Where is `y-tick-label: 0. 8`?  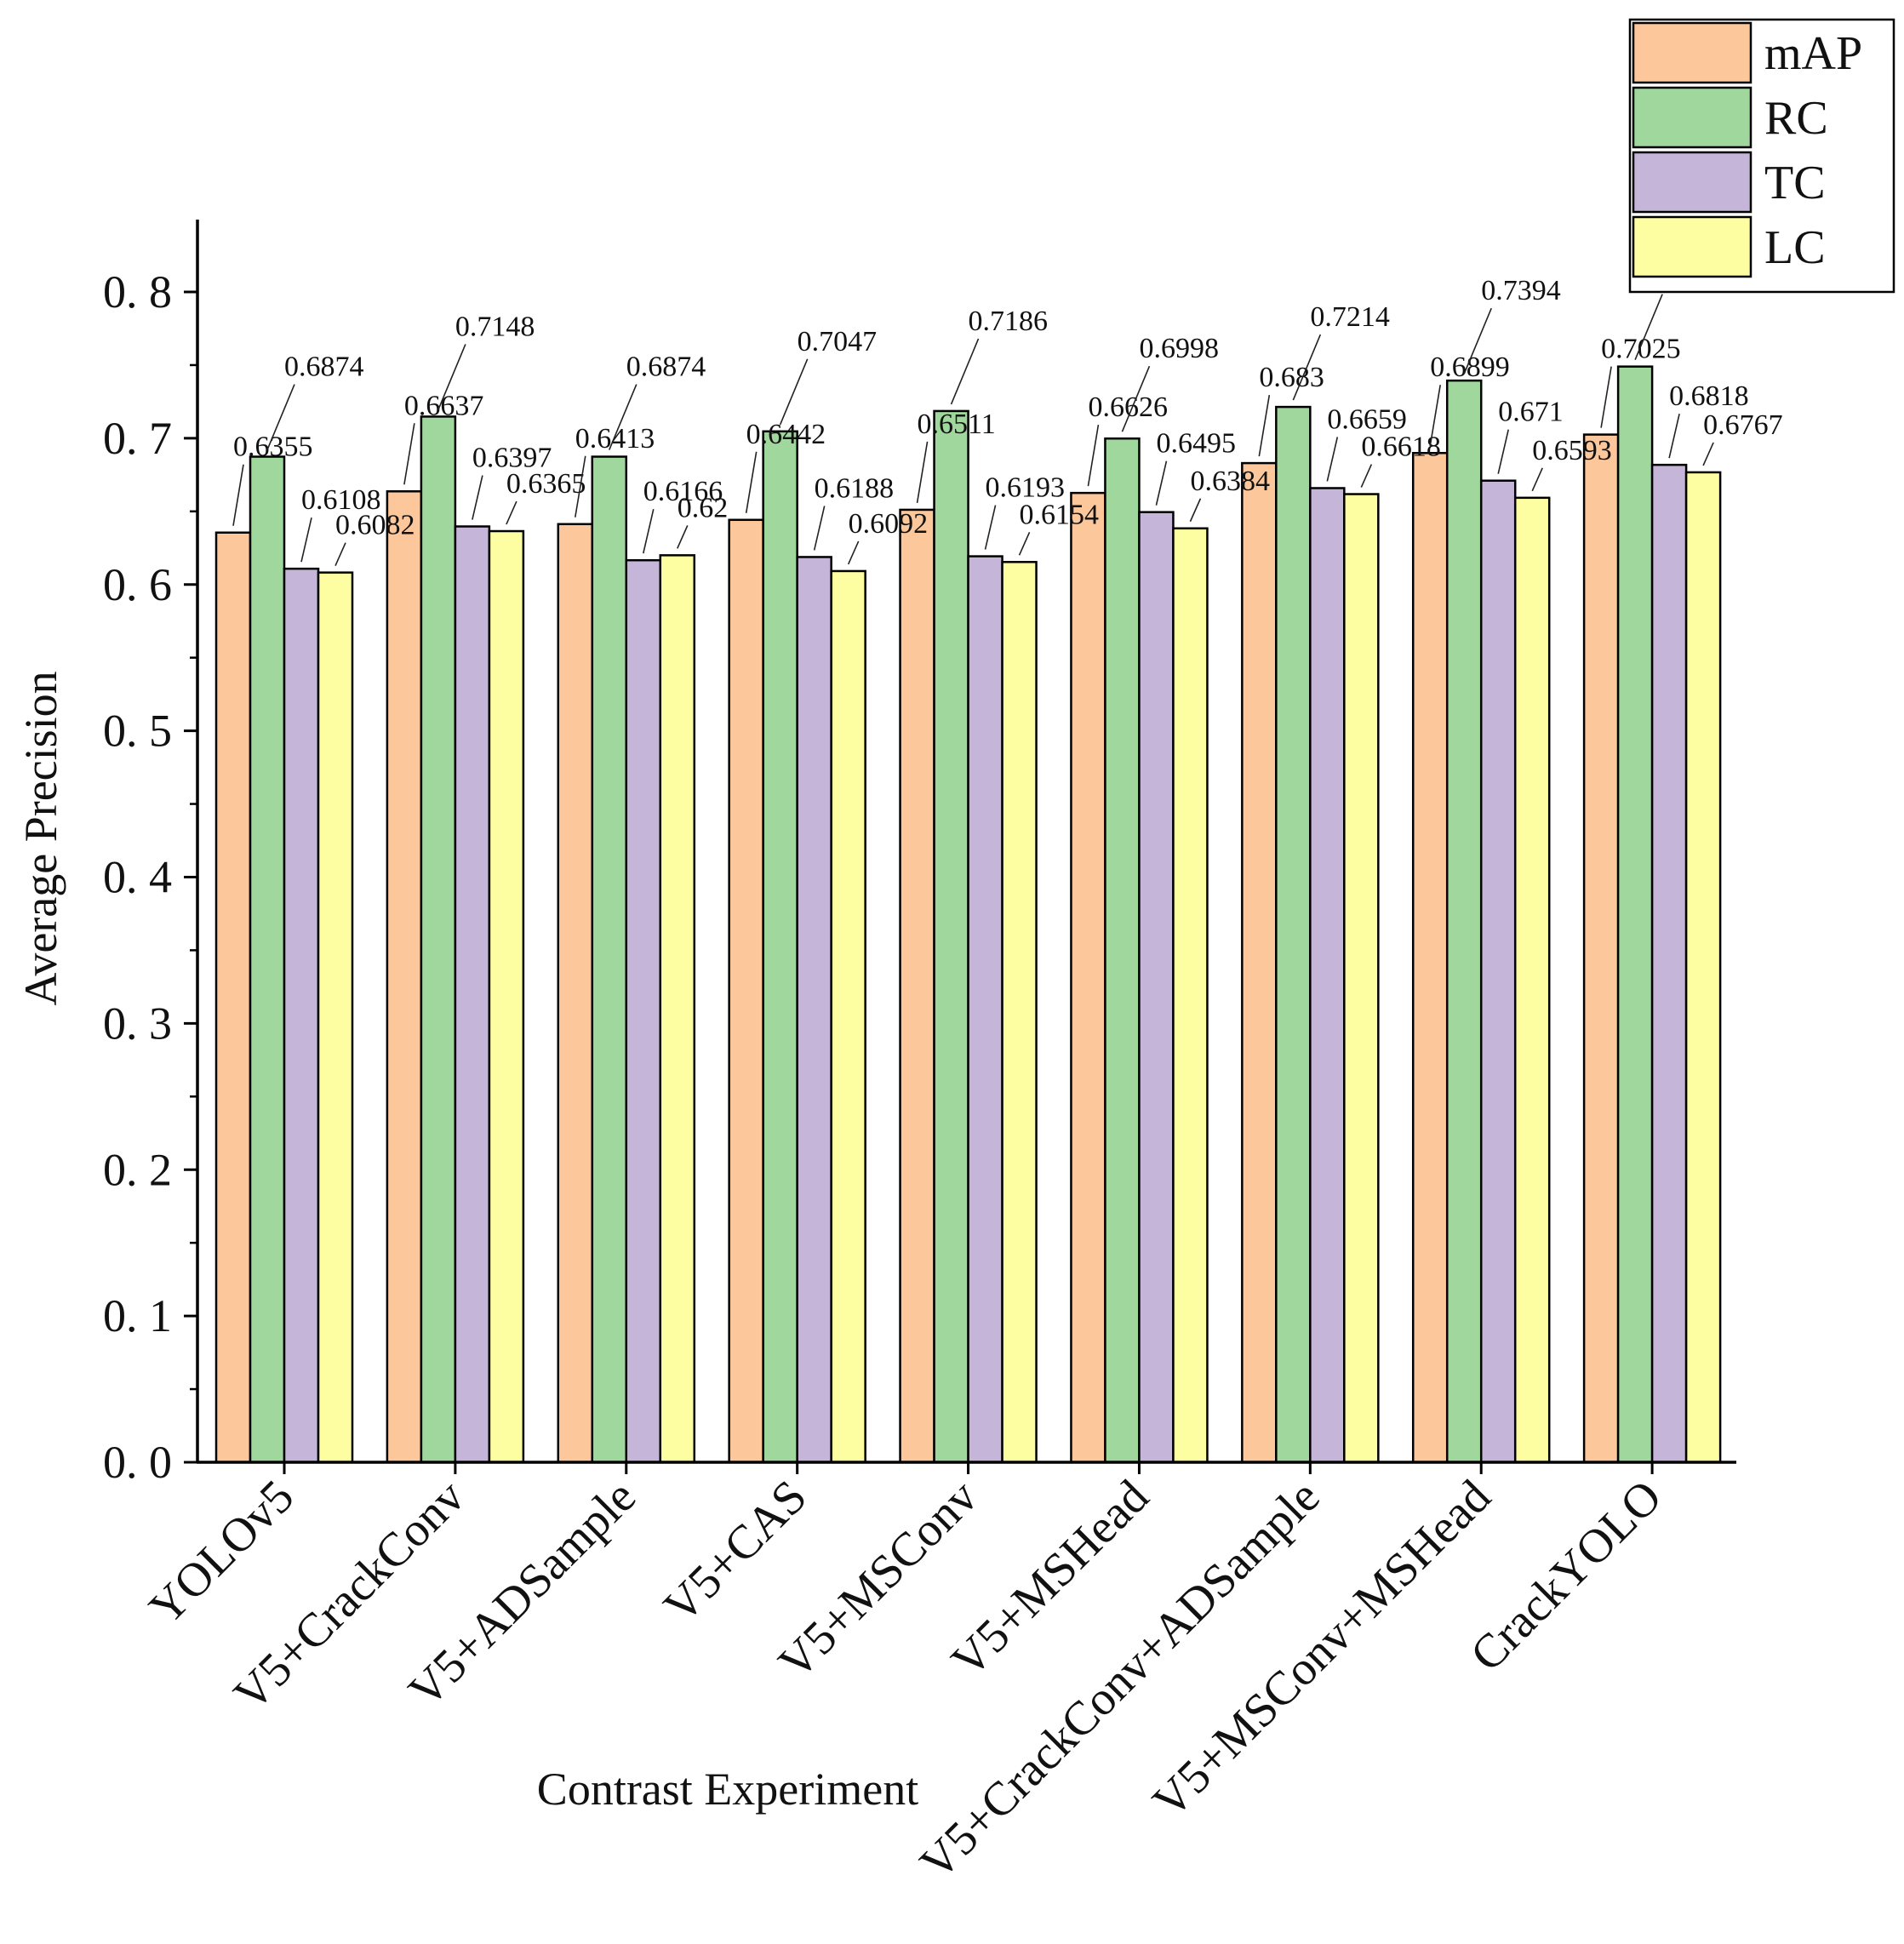
y-tick-label: 0. 8 is located at coordinates (137, 291).